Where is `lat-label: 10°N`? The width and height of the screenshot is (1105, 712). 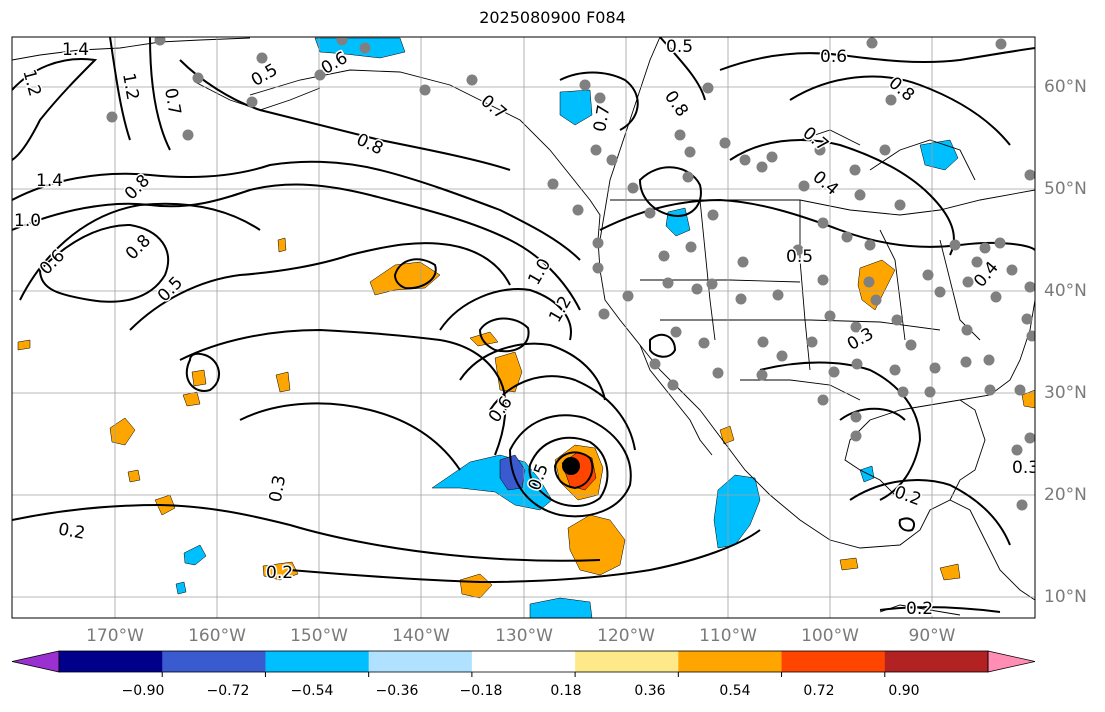 lat-label: 10°N is located at coordinates (1065, 597).